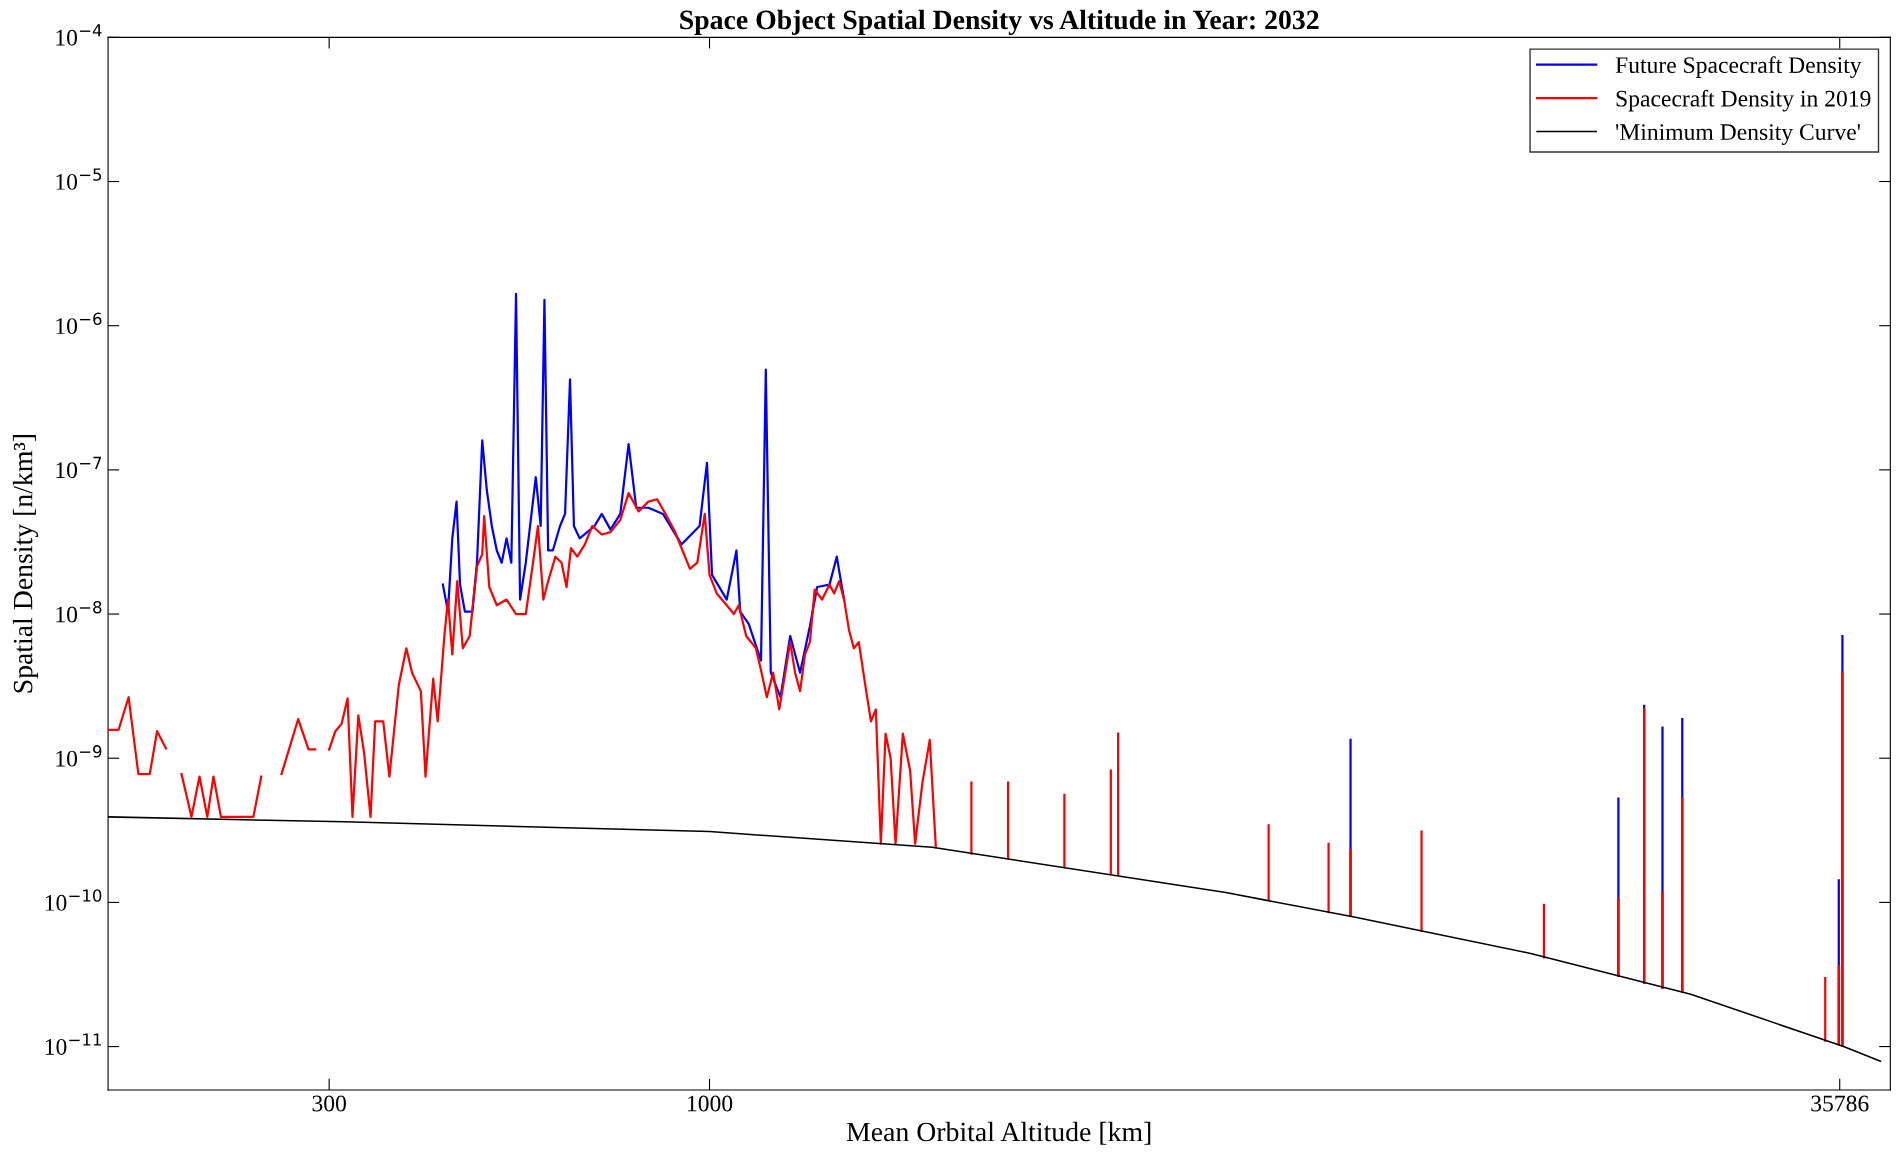 This screenshot has height=1167, width=1896. I want to click on y-tick-label: 10$^{−4}$, so click(79, 35).